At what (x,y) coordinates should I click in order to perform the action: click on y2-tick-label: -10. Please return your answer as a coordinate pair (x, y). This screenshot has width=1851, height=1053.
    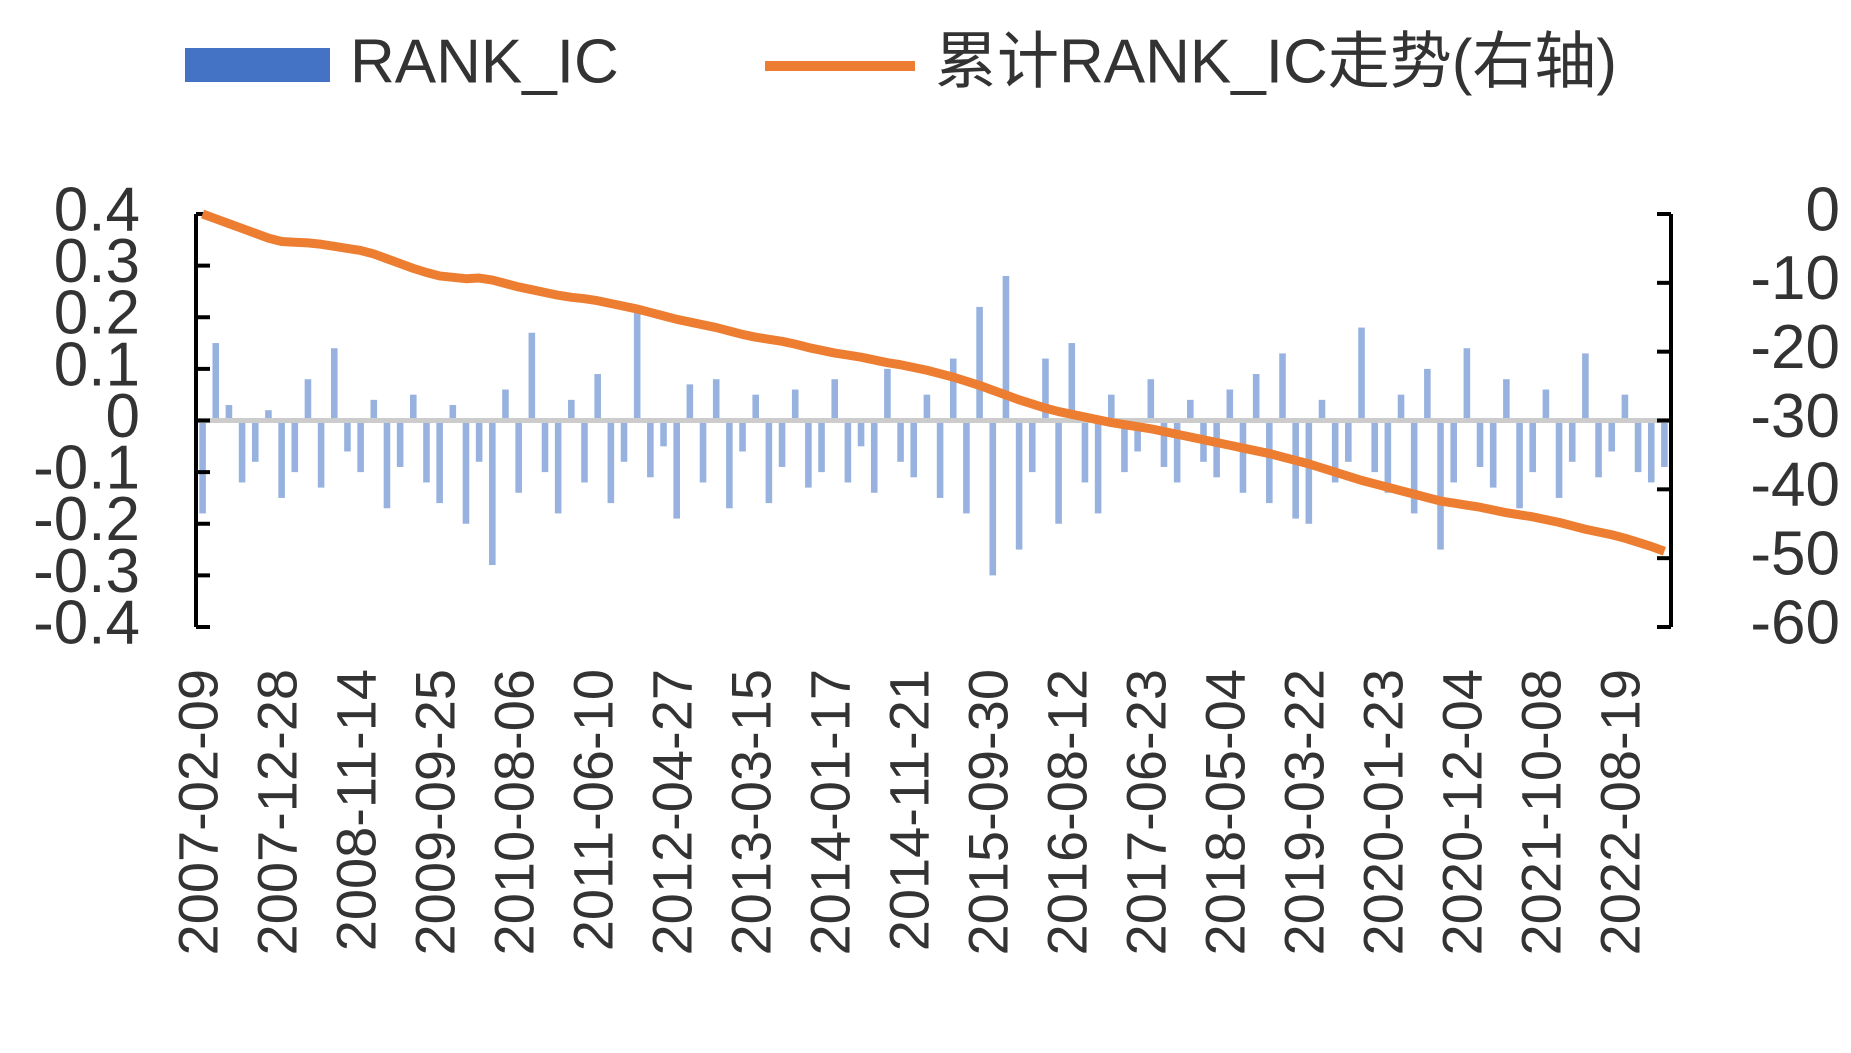
    Looking at the image, I should click on (1795, 278).